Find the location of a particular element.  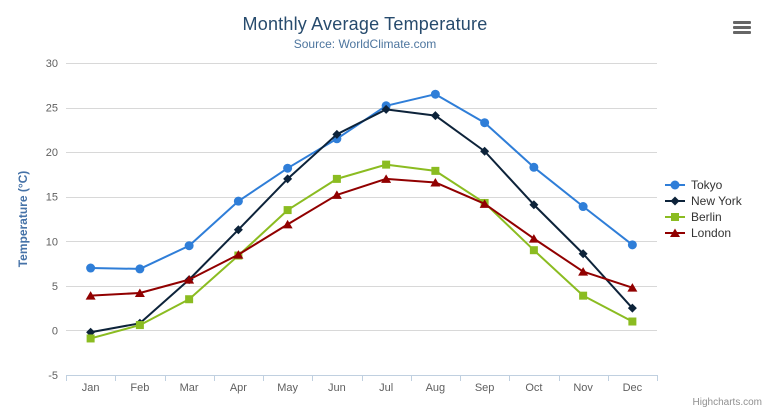

chart-subtitle: Source: WorldClimate.com is located at coordinates (365, 44).